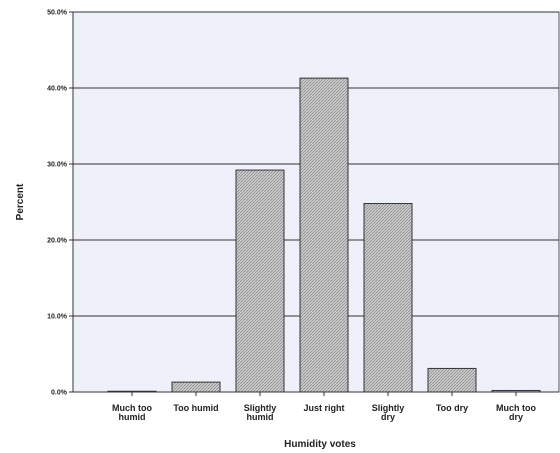 The image size is (560, 453). What do you see at coordinates (516, 412) in the screenshot?
I see `x-tick-label: Much too dry` at bounding box center [516, 412].